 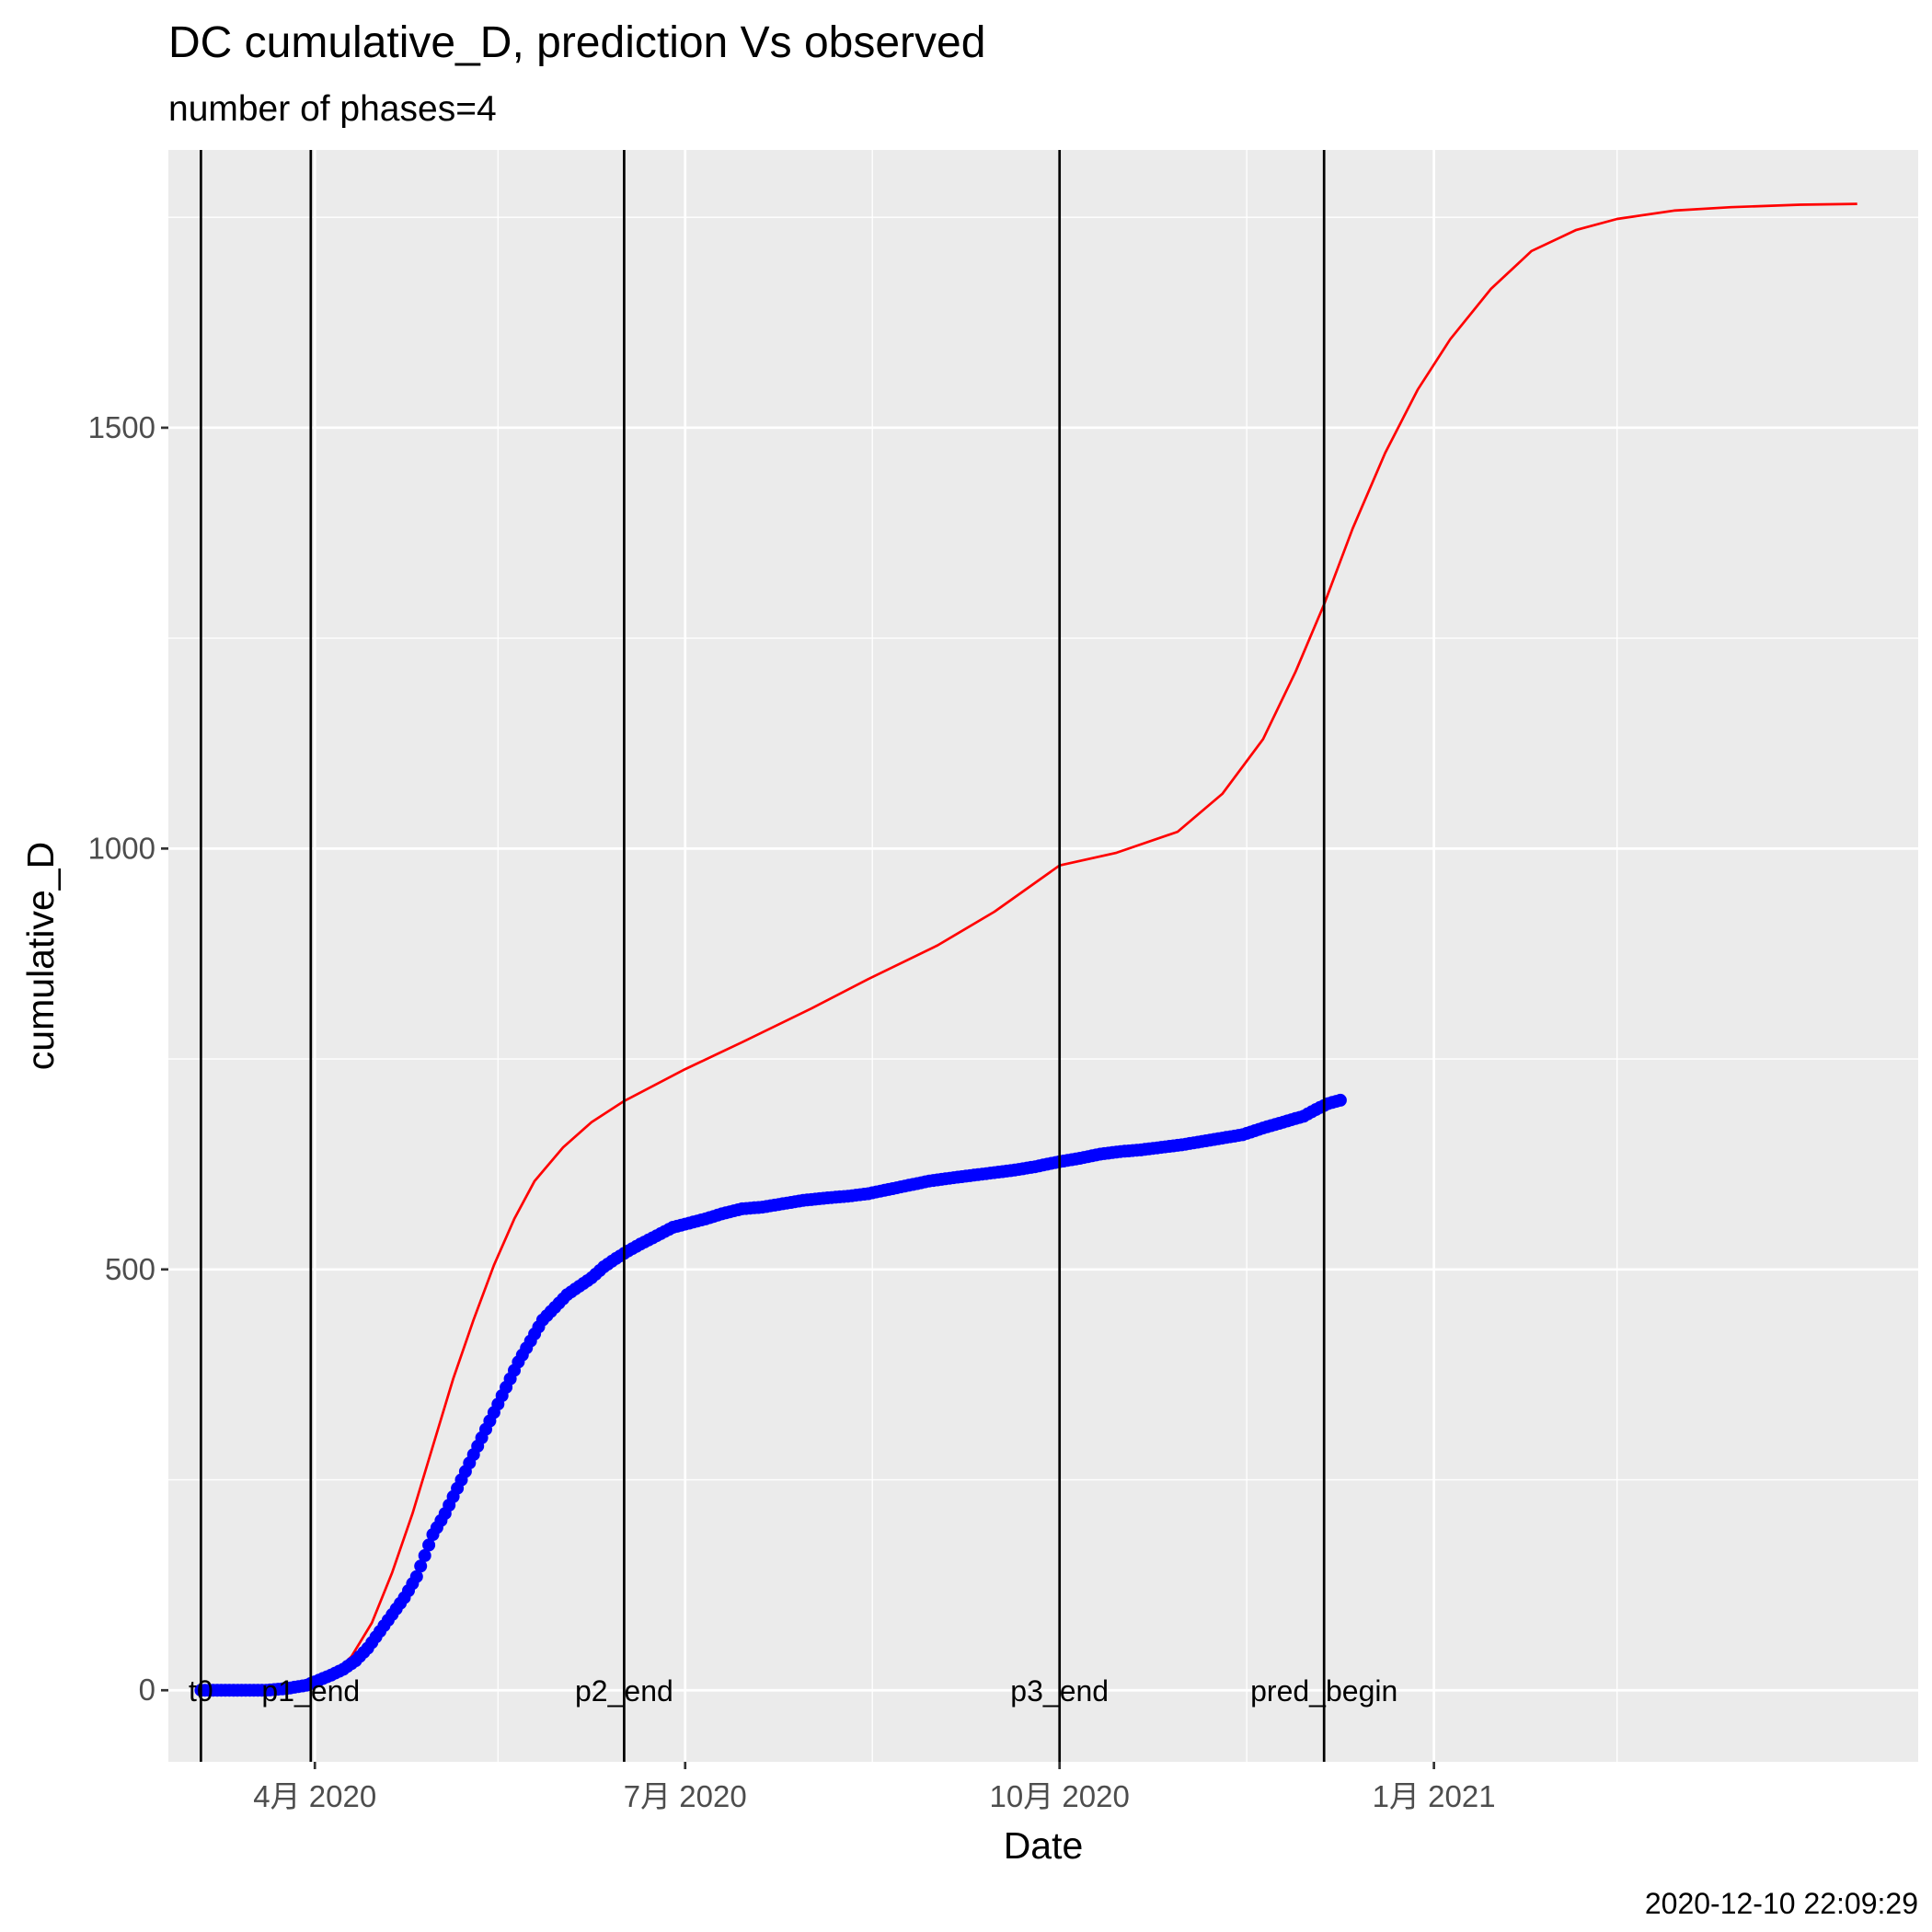 What do you see at coordinates (310, 1691) in the screenshot?
I see `phase-boundary-label: p1_end` at bounding box center [310, 1691].